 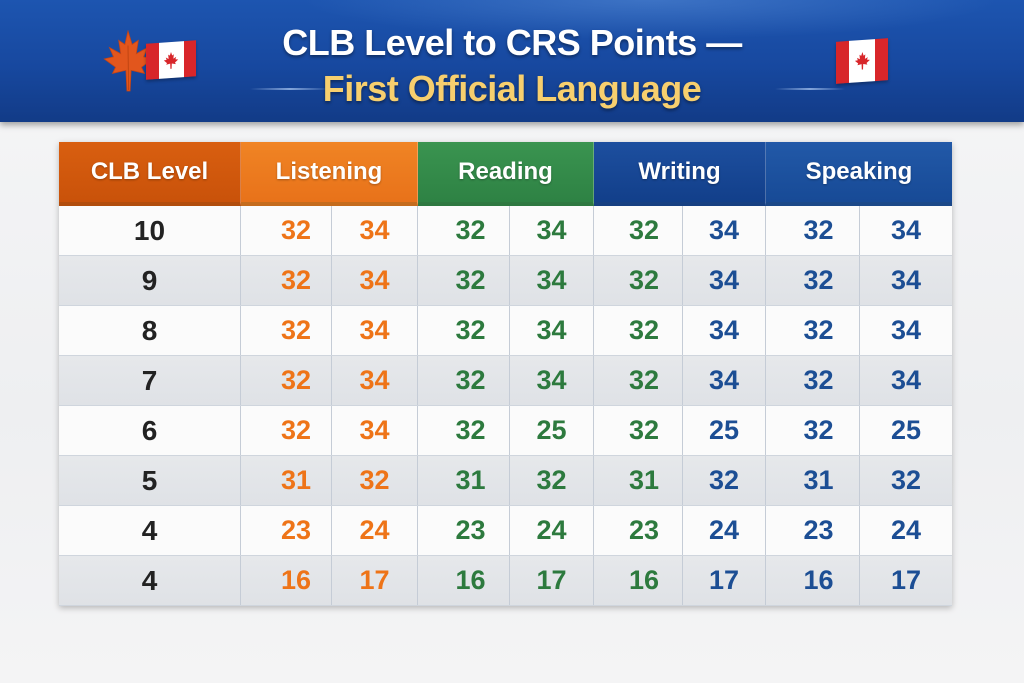 I want to click on clb-level-cell: 10, so click(x=150, y=230).